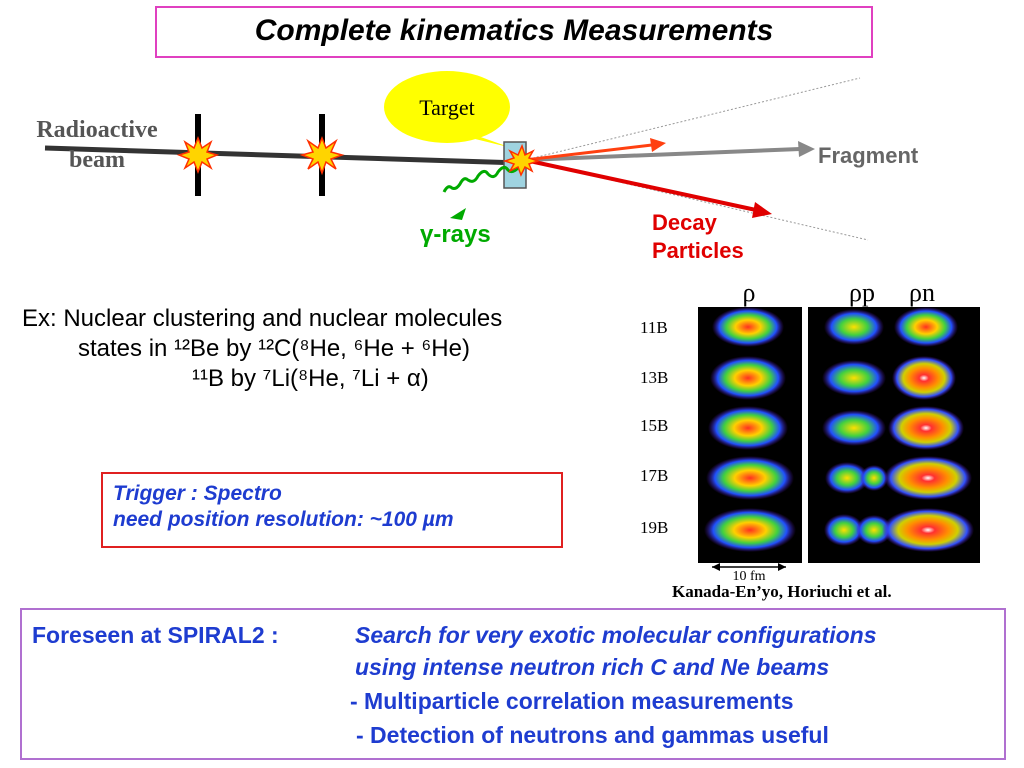 The width and height of the screenshot is (1024, 768). What do you see at coordinates (654, 475) in the screenshot?
I see `row-label: 17B` at bounding box center [654, 475].